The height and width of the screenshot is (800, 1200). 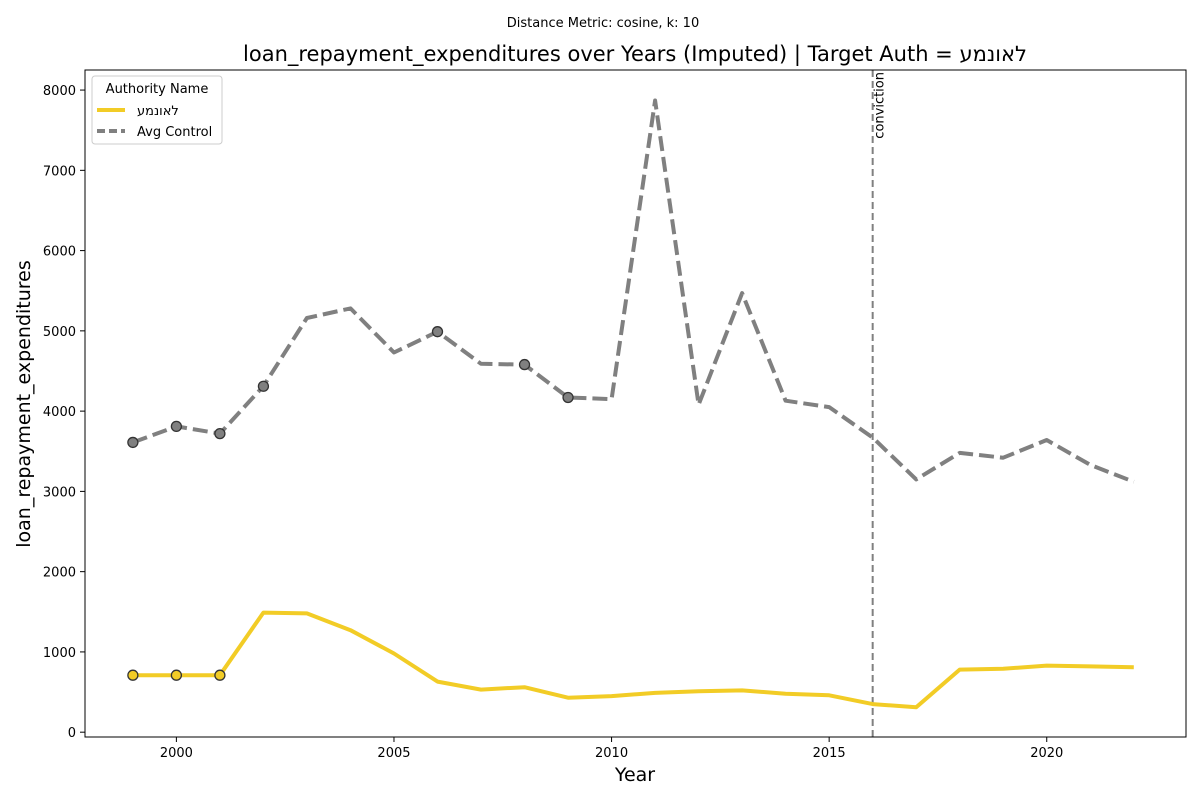 I want to click on legend-entry: Avg Control, so click(x=174, y=132).